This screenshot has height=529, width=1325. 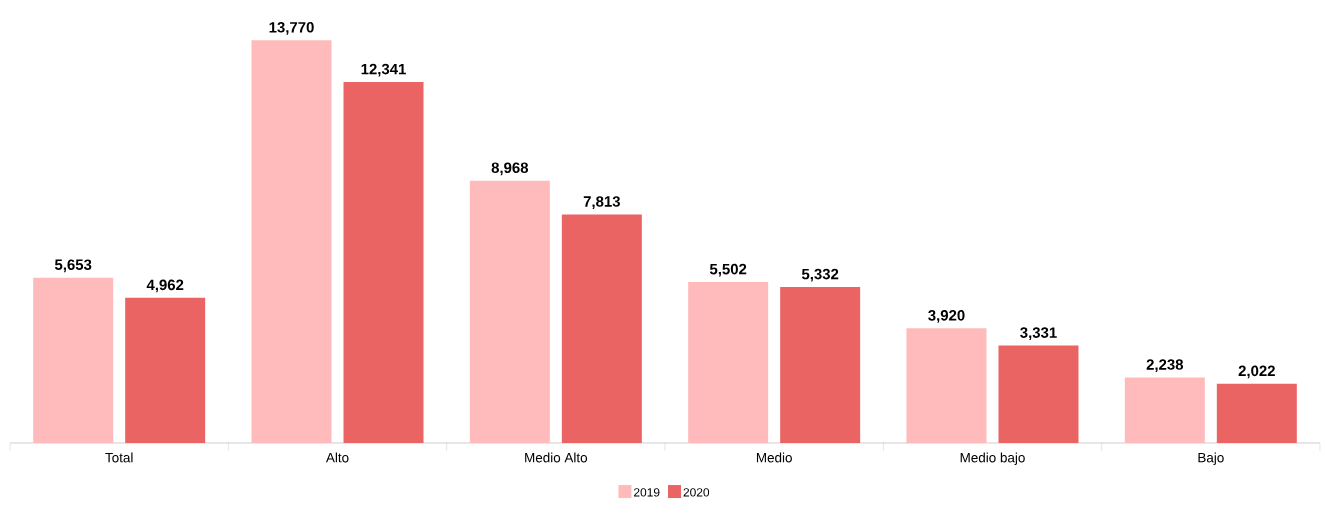 I want to click on data-label: 7,813, so click(x=601, y=202).